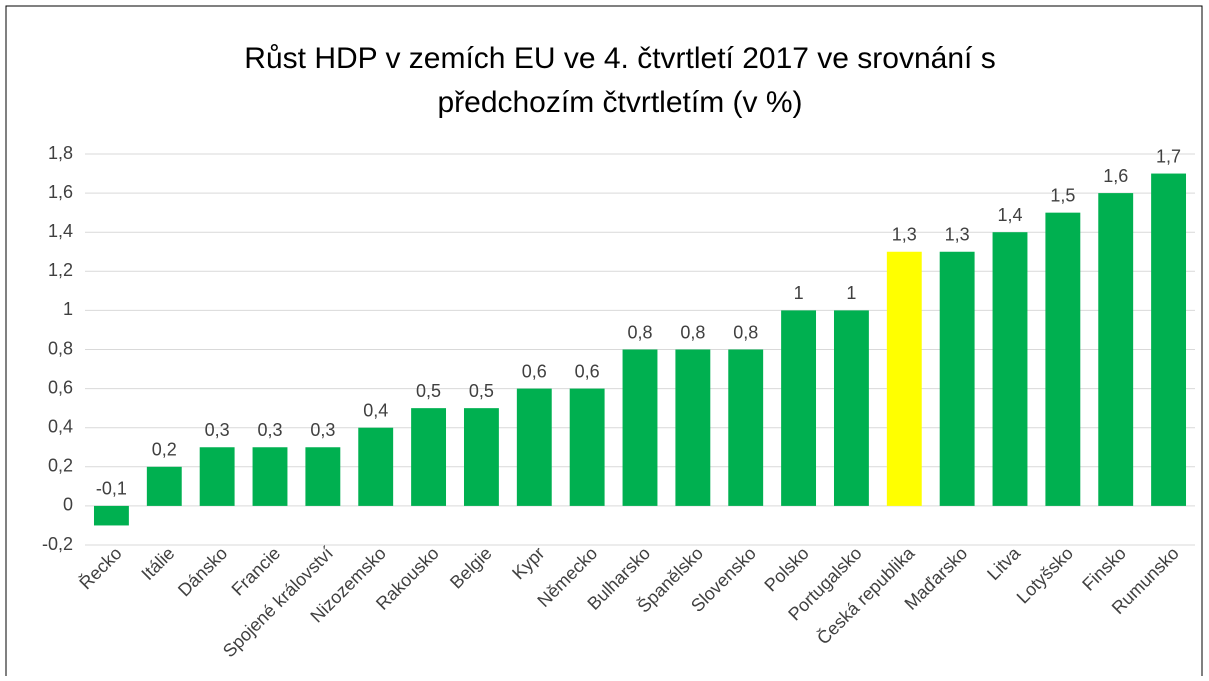  I want to click on chart-title: předchozím čtvrtletím (v %), so click(619, 102).